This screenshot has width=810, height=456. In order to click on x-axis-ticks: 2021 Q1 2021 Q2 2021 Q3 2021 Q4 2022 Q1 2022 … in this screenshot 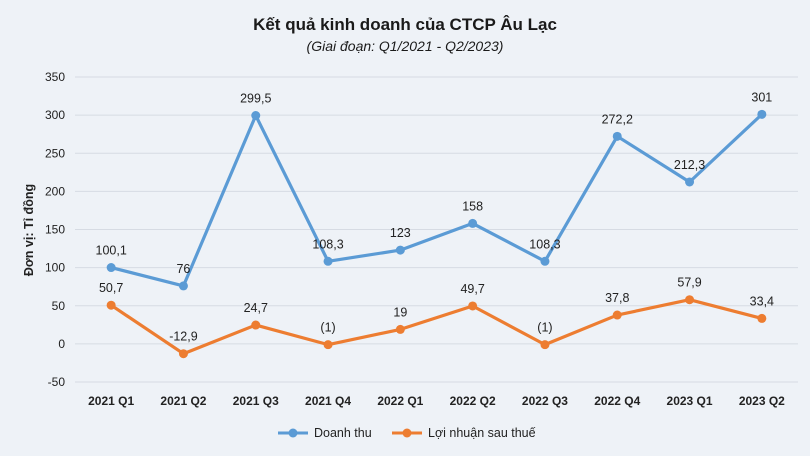, I will do `click(436, 401)`.